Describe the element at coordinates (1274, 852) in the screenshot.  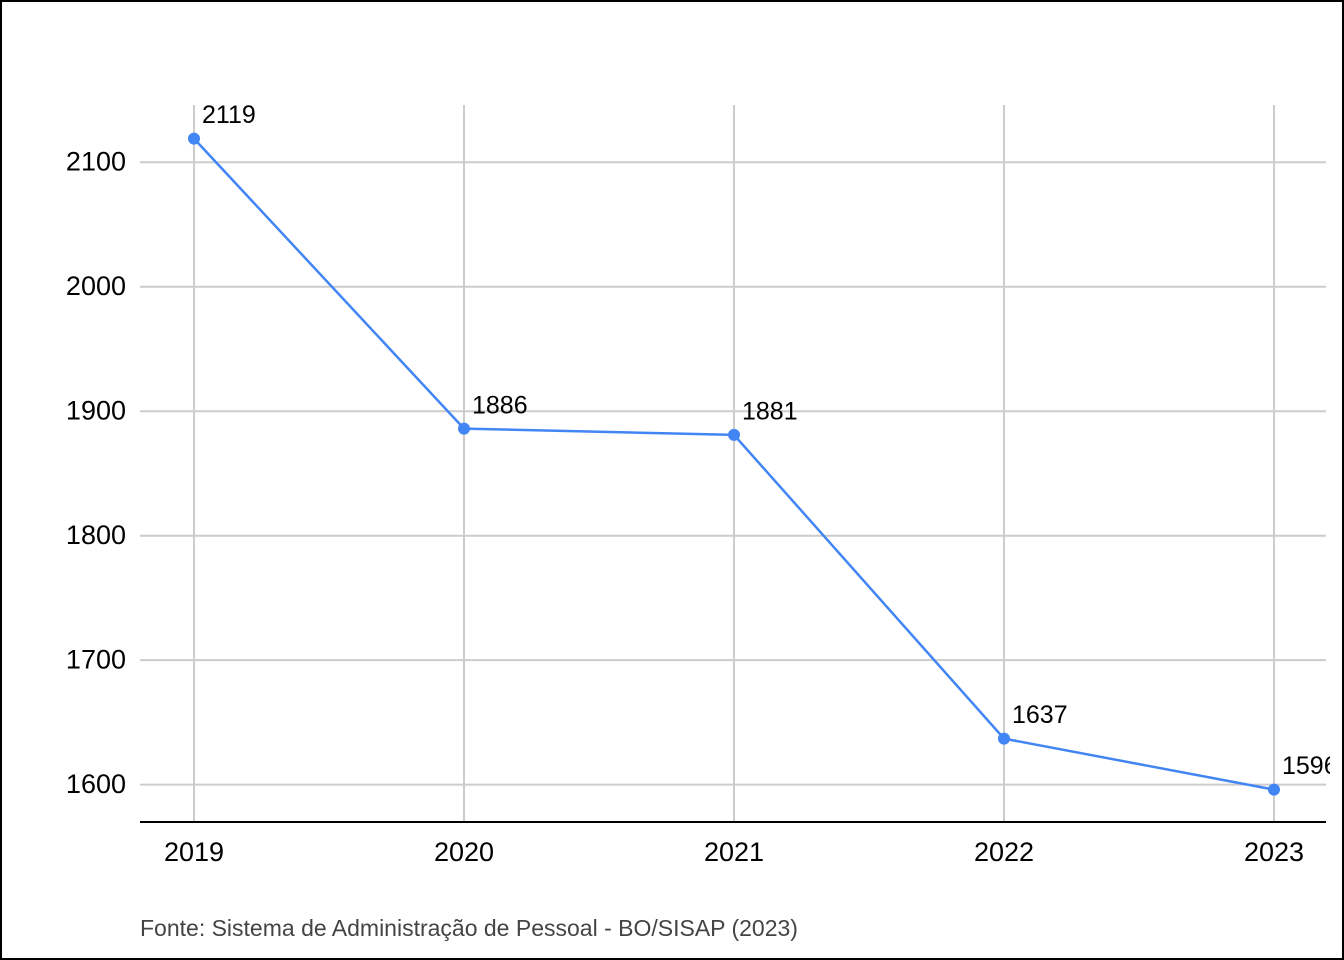
I see `x-tick-label: 2023` at that location.